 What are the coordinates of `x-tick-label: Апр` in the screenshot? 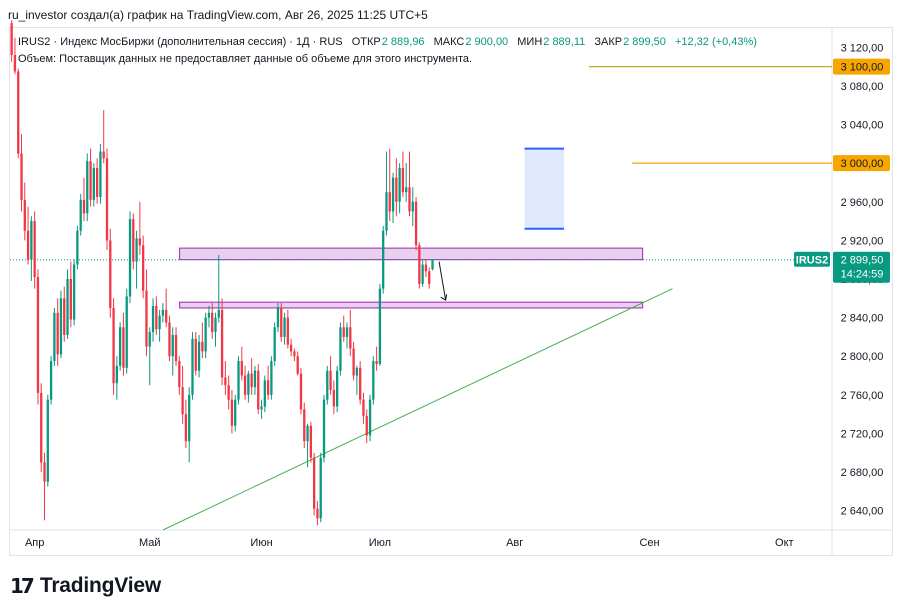 It's located at (34, 543).